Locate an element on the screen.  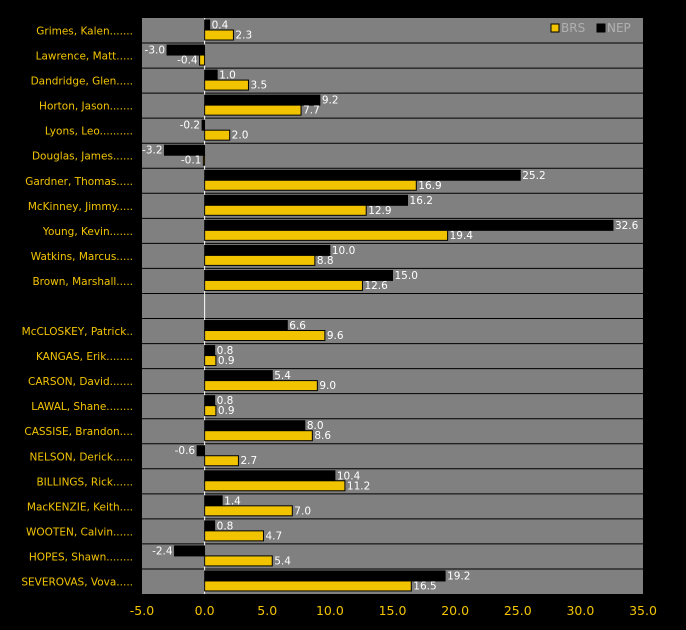
brs-value-label: 19.4 is located at coordinates (462, 236).